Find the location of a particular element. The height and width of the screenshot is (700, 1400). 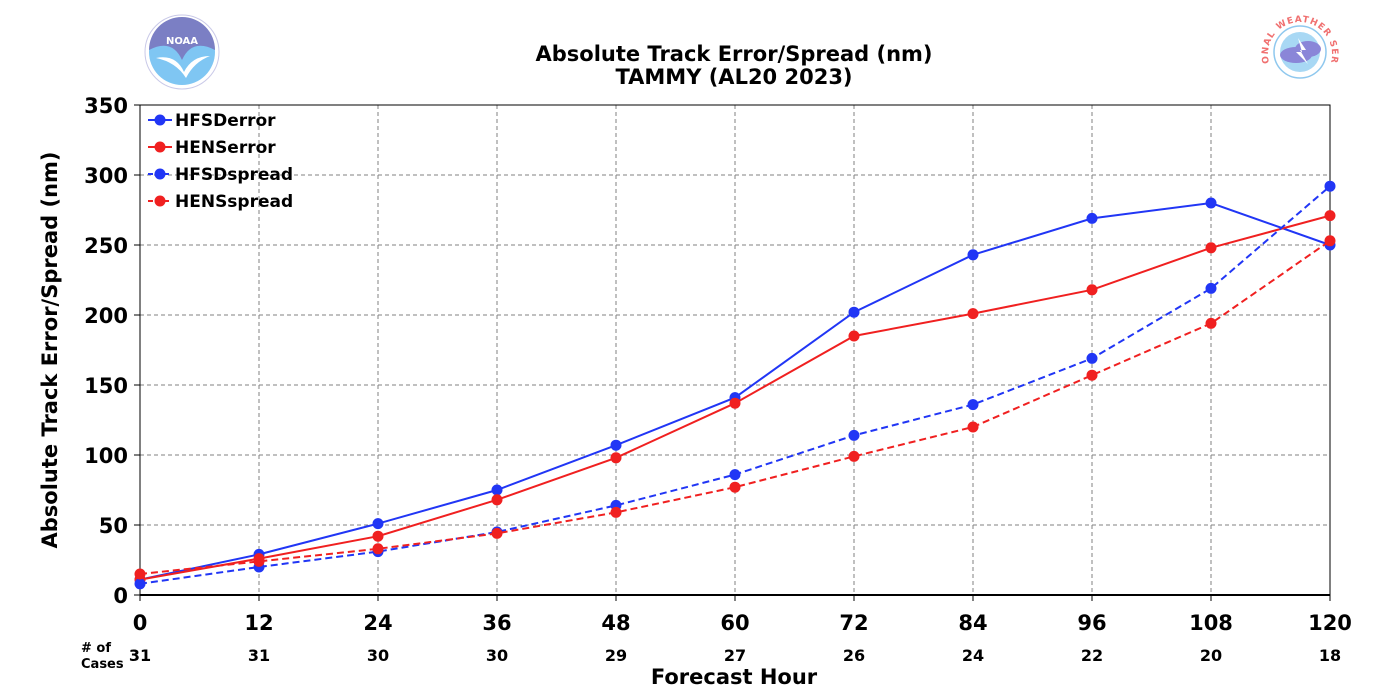

case-count: 22 is located at coordinates (1092, 655).